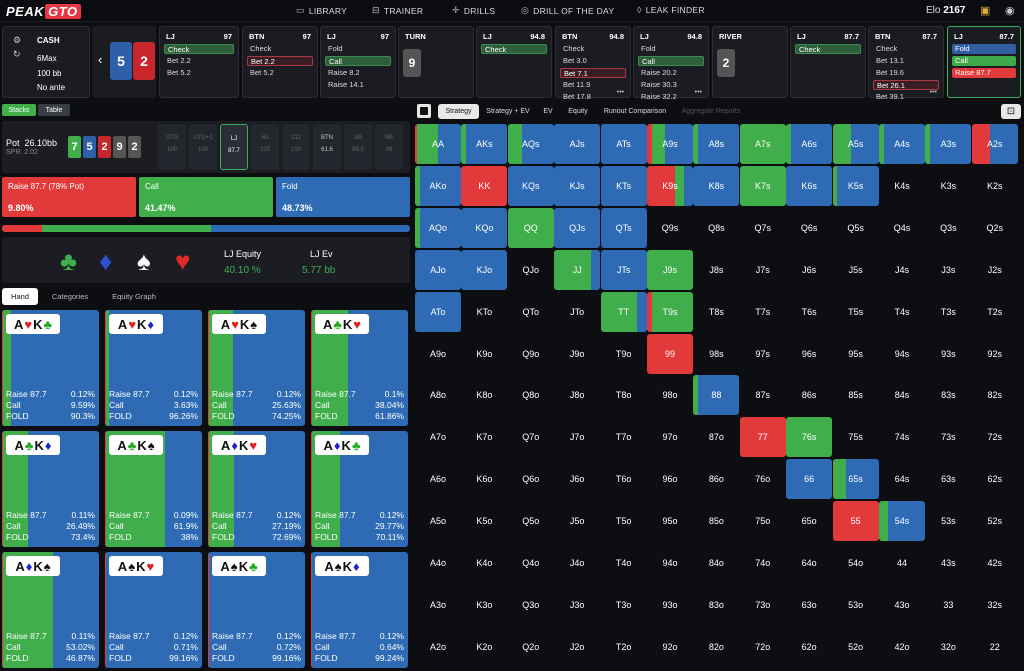 Image resolution: width=1024 pixels, height=671 pixels. What do you see at coordinates (508, 111) in the screenshot?
I see `tab-strategy-ev: Strategy + EV` at bounding box center [508, 111].